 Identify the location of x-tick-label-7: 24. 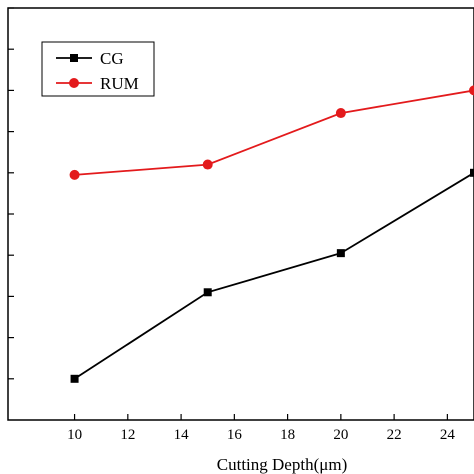
(448, 435).